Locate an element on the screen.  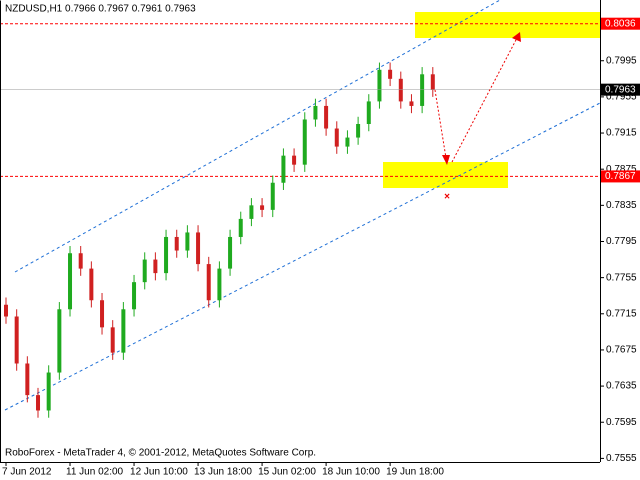
last-price-box is located at coordinates (620, 89).